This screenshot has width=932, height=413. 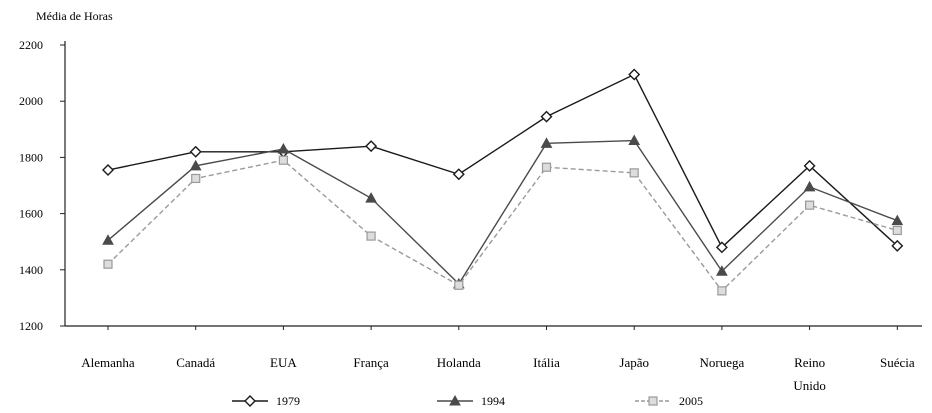 I want to click on y-tick-label: 1800, so click(x=31, y=157).